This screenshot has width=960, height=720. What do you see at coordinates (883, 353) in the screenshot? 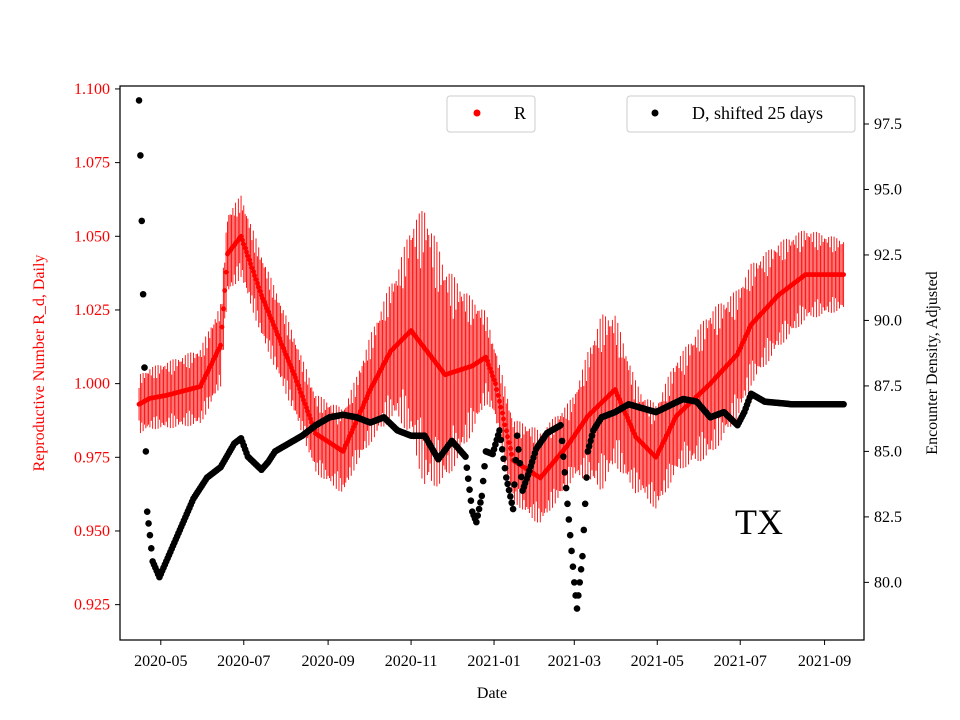
I see `right-axis: 80.0 82.5 85.0 87.5 90.0 92.5 95.0 97.5` at bounding box center [883, 353].